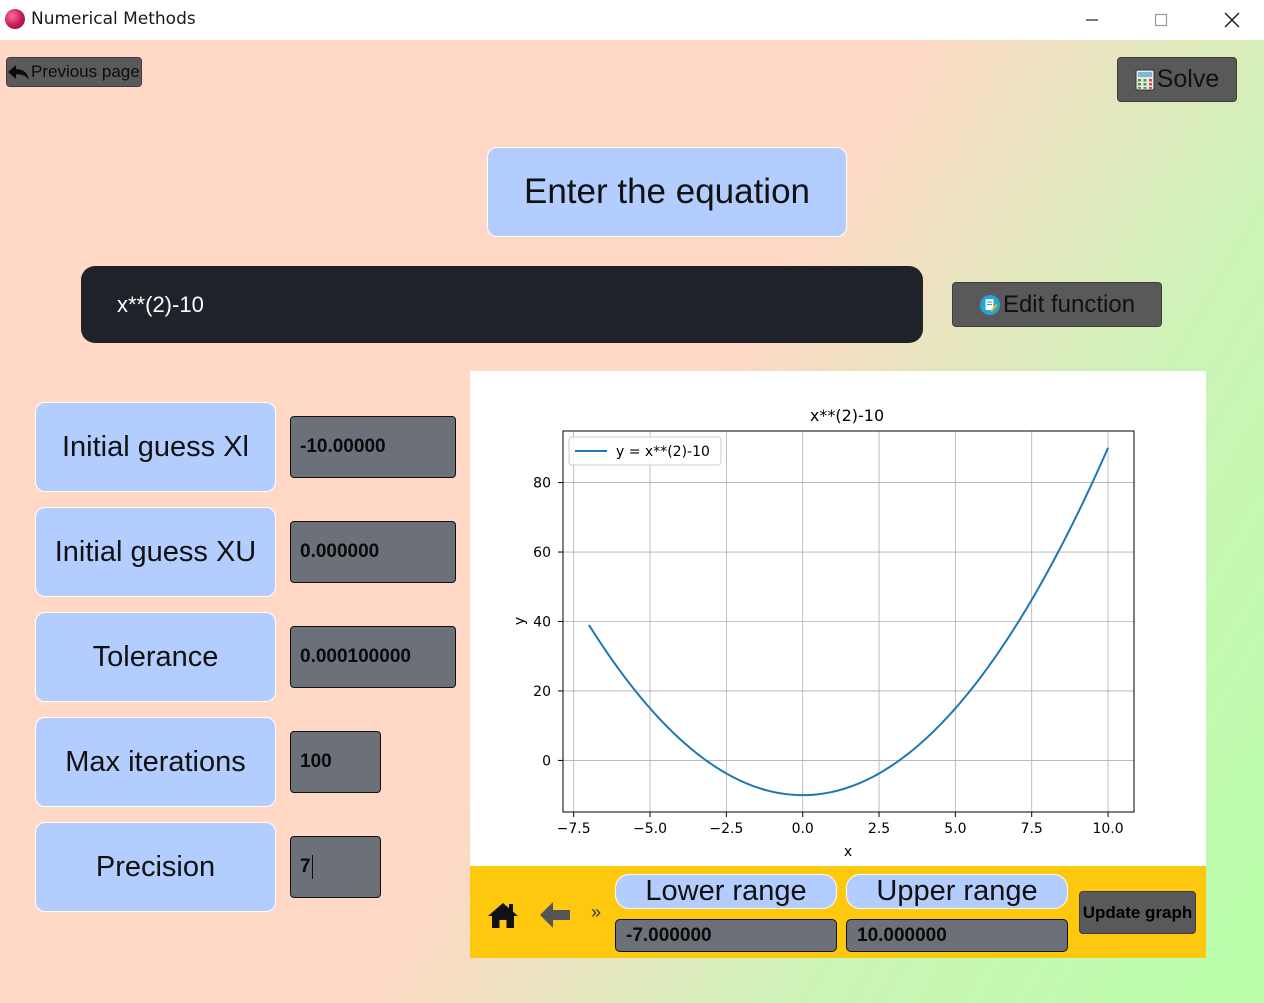 The width and height of the screenshot is (1264, 1003). Describe the element at coordinates (335, 762) in the screenshot. I see `max-iterations-input: 100` at that location.